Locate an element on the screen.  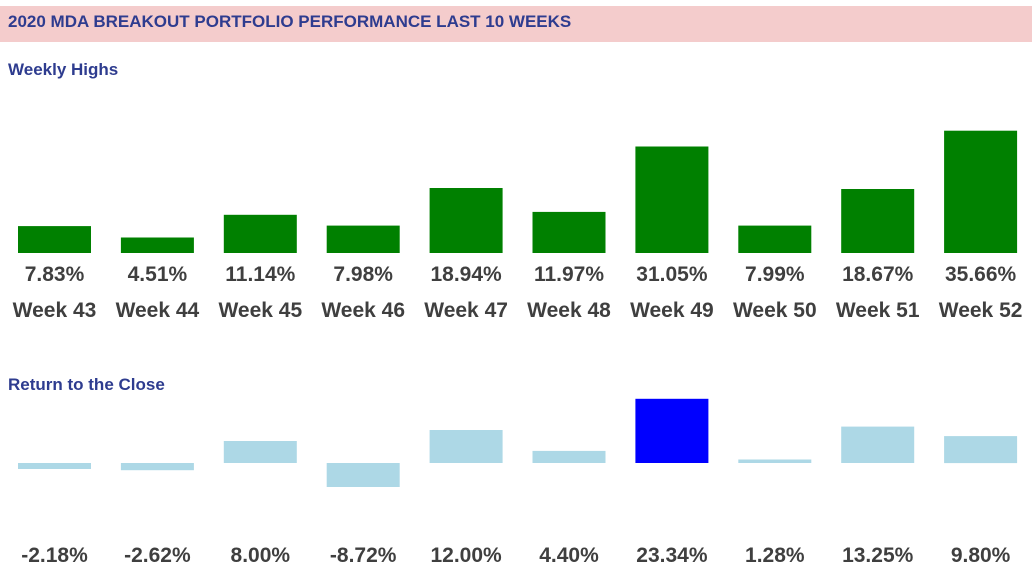
weekly-highs-category-label: Week 44 is located at coordinates (158, 310).